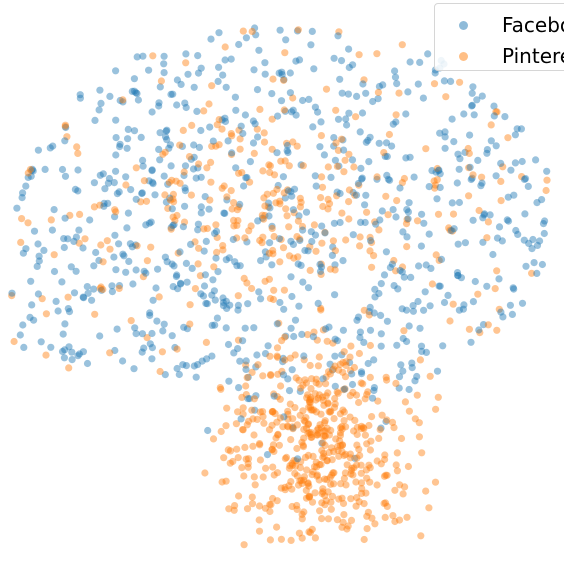 The width and height of the screenshot is (564, 564). What do you see at coordinates (463, 56) in the screenshot?
I see `legend-marker-pinterest` at bounding box center [463, 56].